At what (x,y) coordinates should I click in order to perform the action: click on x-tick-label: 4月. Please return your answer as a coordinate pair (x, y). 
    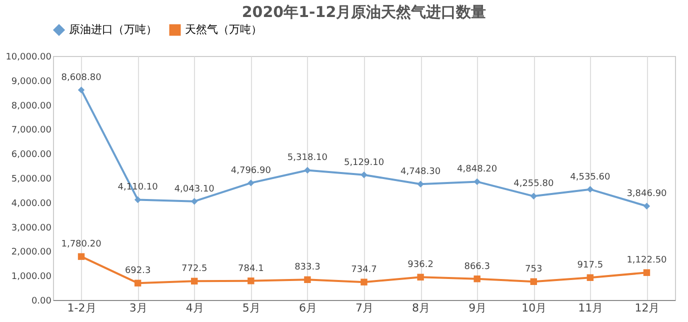
    Looking at the image, I should click on (195, 308).